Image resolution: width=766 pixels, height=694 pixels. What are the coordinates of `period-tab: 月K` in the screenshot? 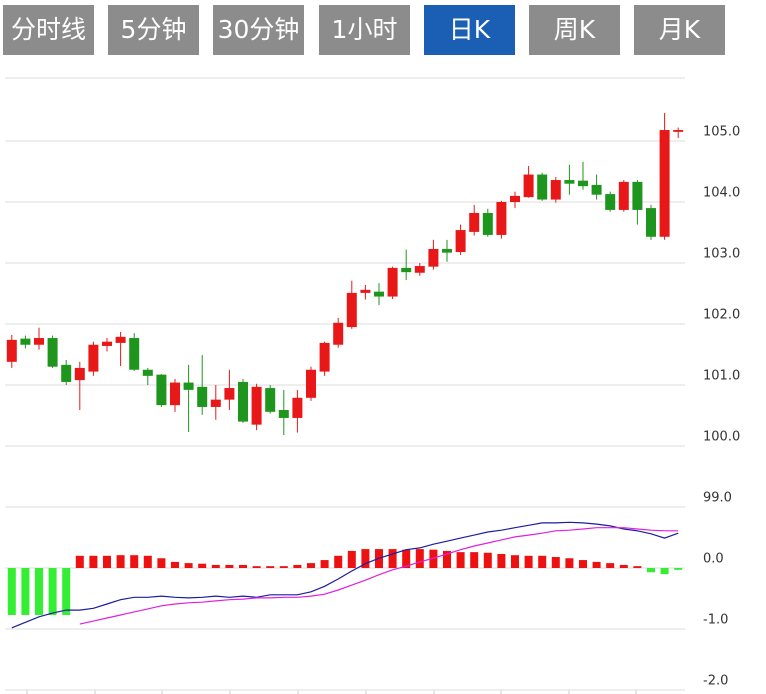 It's located at (679, 30).